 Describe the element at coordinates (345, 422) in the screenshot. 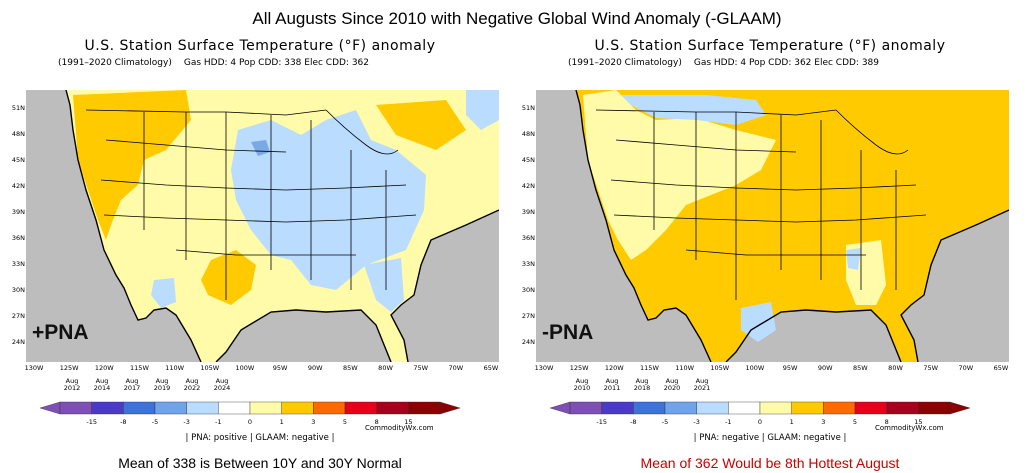

I see `colorbar-label: 5` at that location.